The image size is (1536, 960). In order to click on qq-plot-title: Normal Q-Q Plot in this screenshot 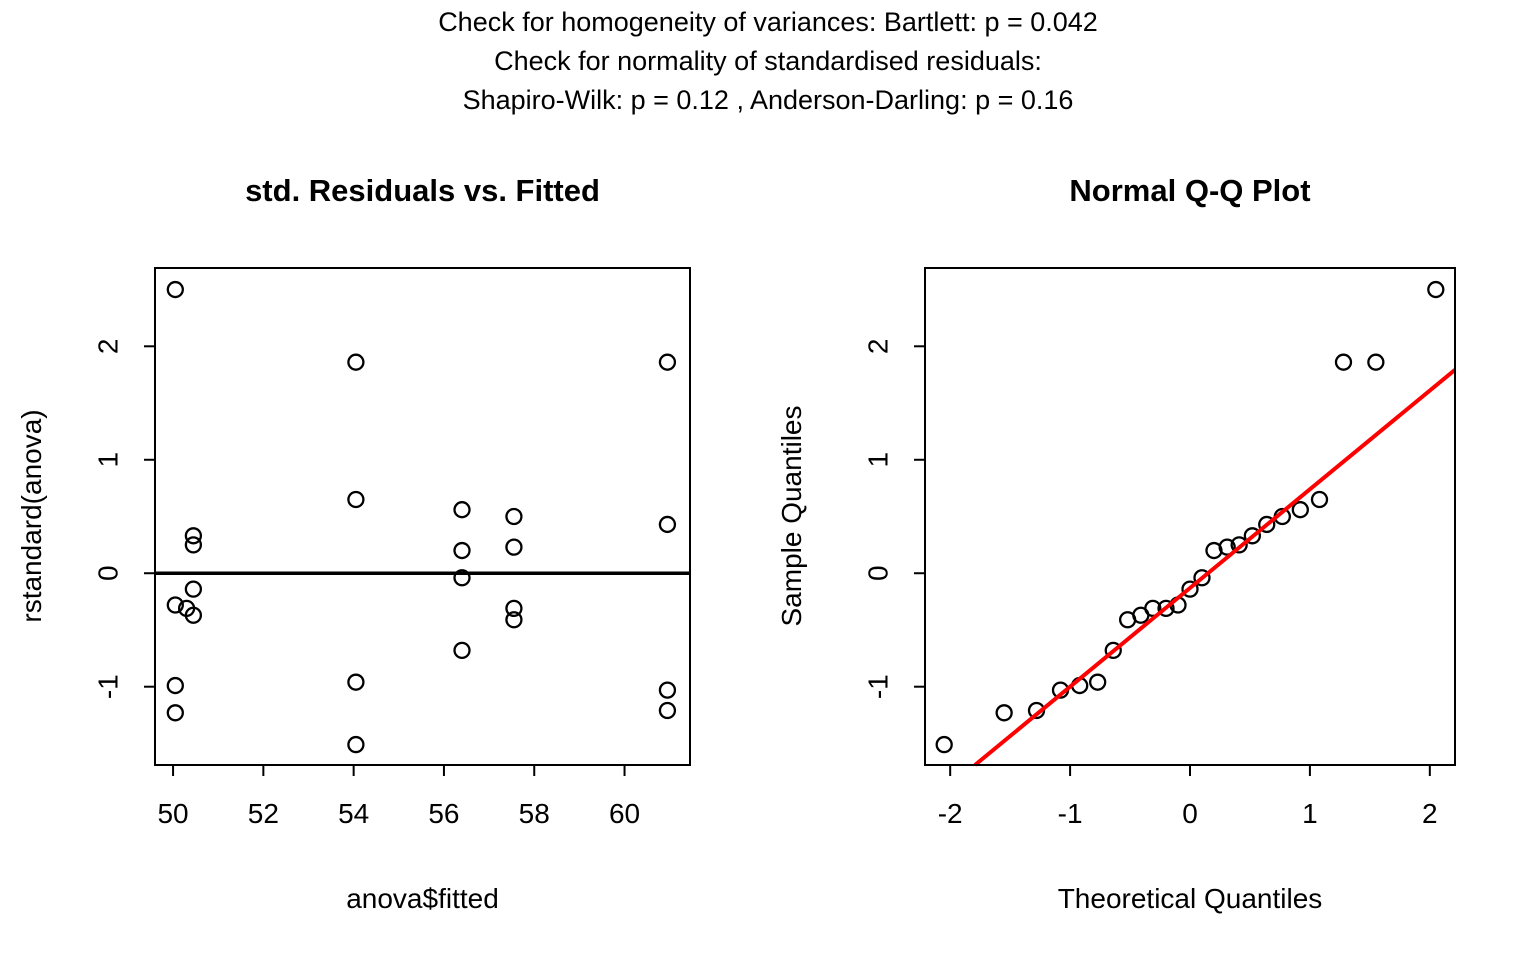, I will do `click(1190, 190)`.